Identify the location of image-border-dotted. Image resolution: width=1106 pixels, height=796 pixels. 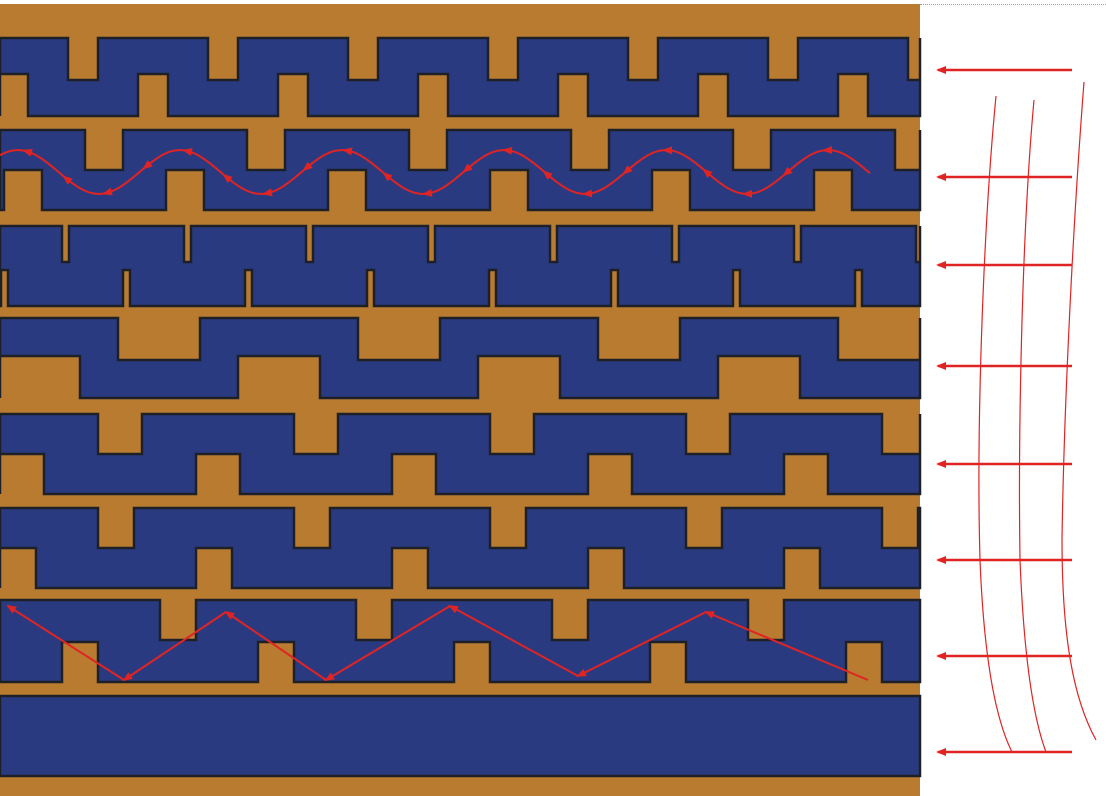
(1013, 4).